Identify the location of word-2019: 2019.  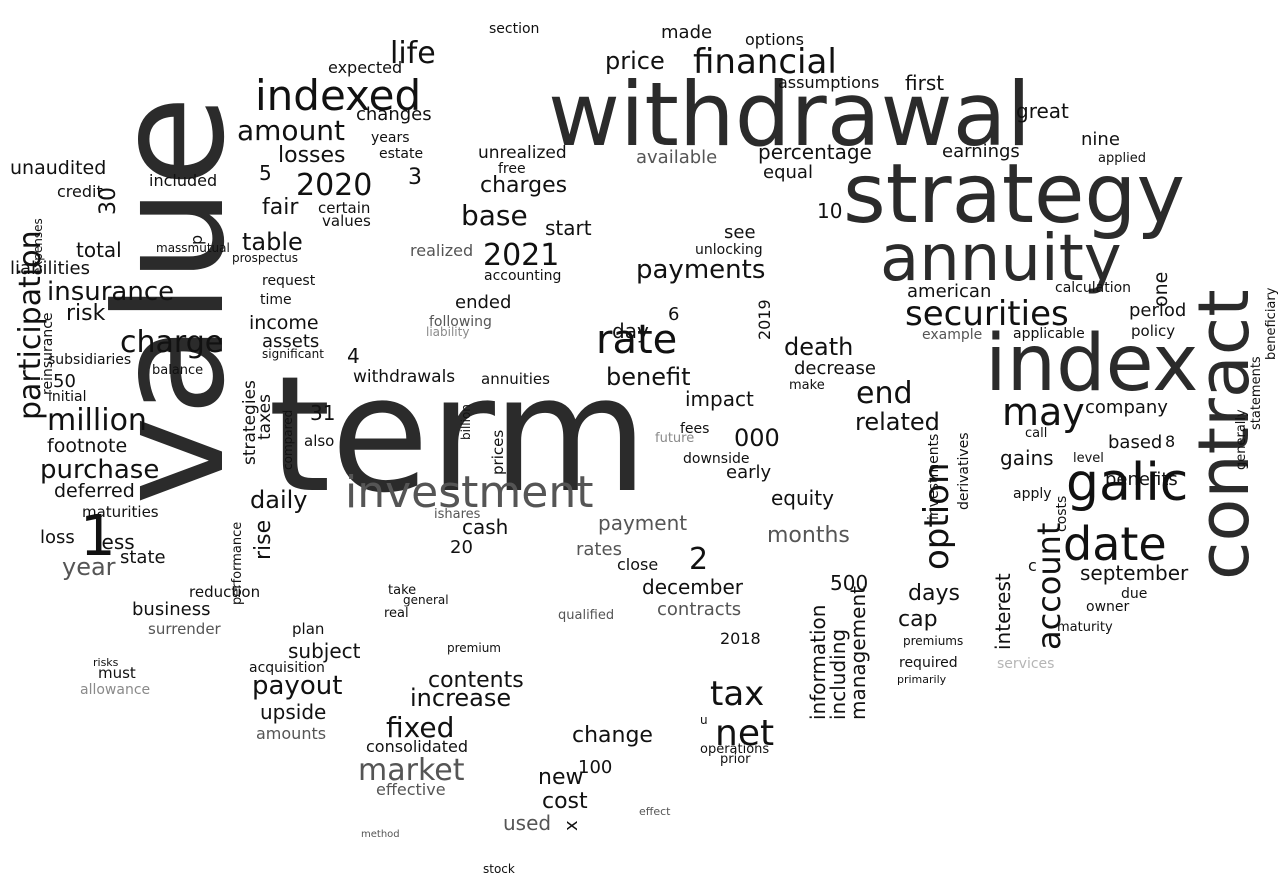
(764, 319).